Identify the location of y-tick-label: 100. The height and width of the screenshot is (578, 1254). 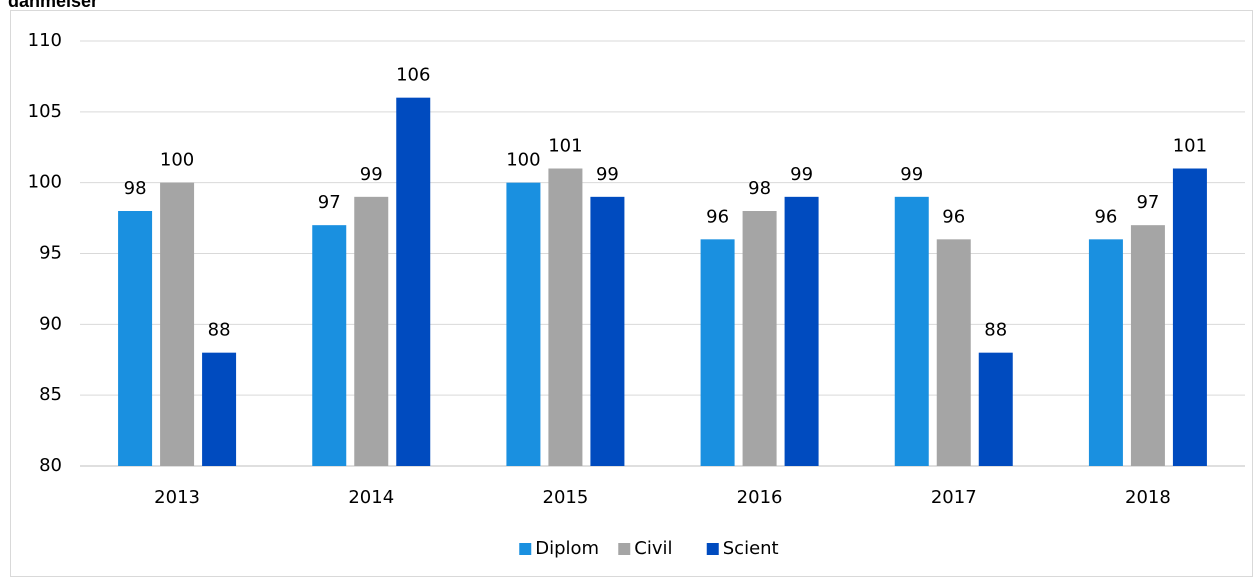
(45, 182).